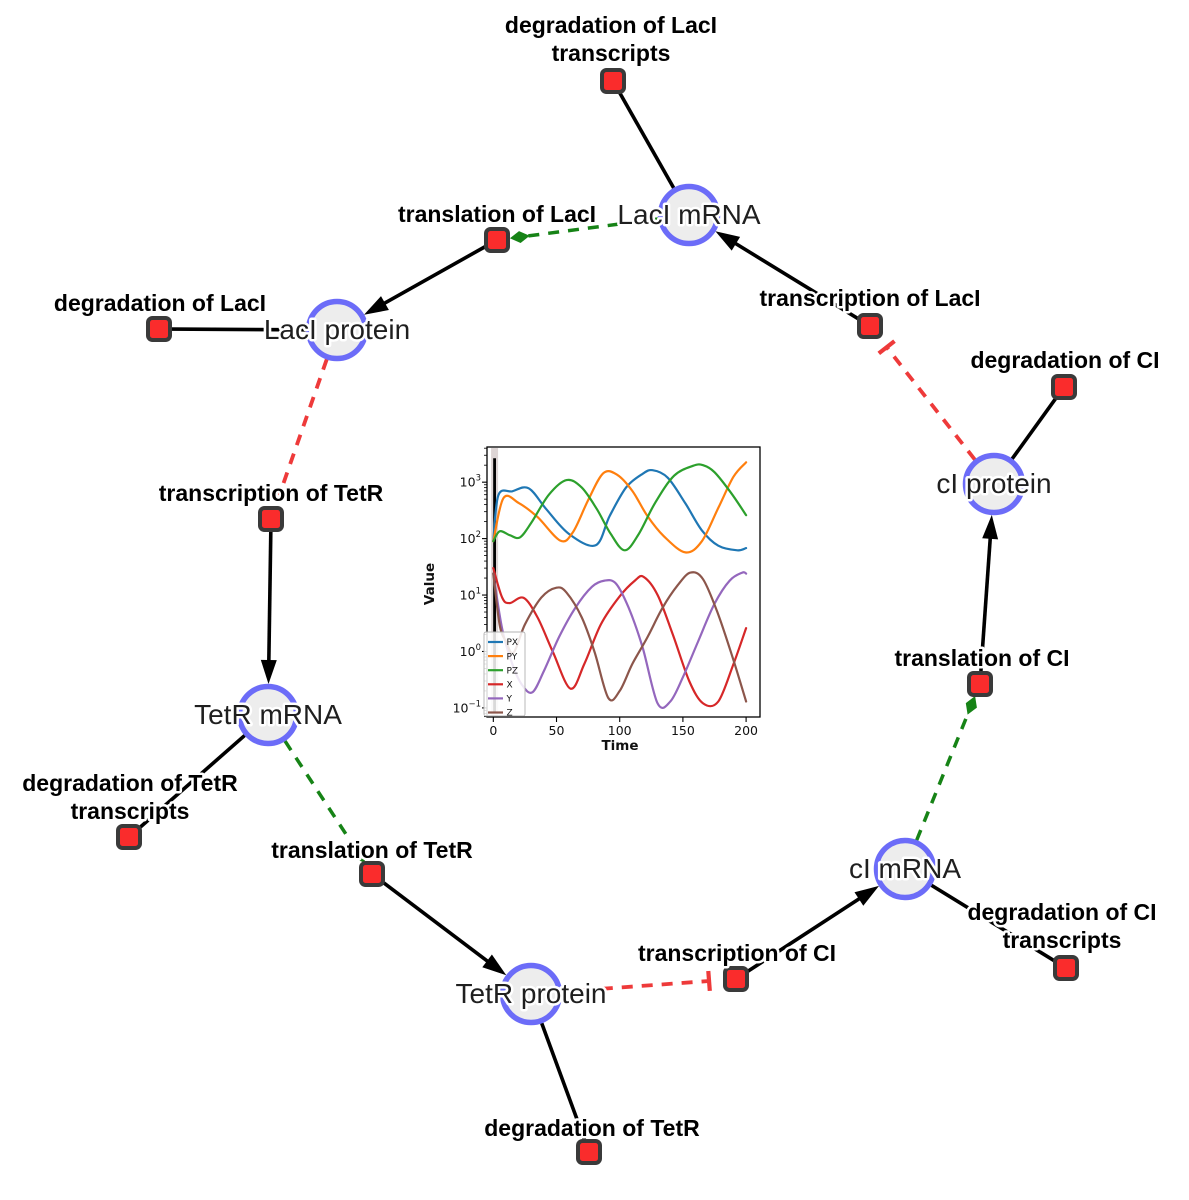 Image resolution: width=1189 pixels, height=1200 pixels. Describe the element at coordinates (497, 214) in the screenshot. I see `reaction-label-transl_laci: translation of LacI` at that location.